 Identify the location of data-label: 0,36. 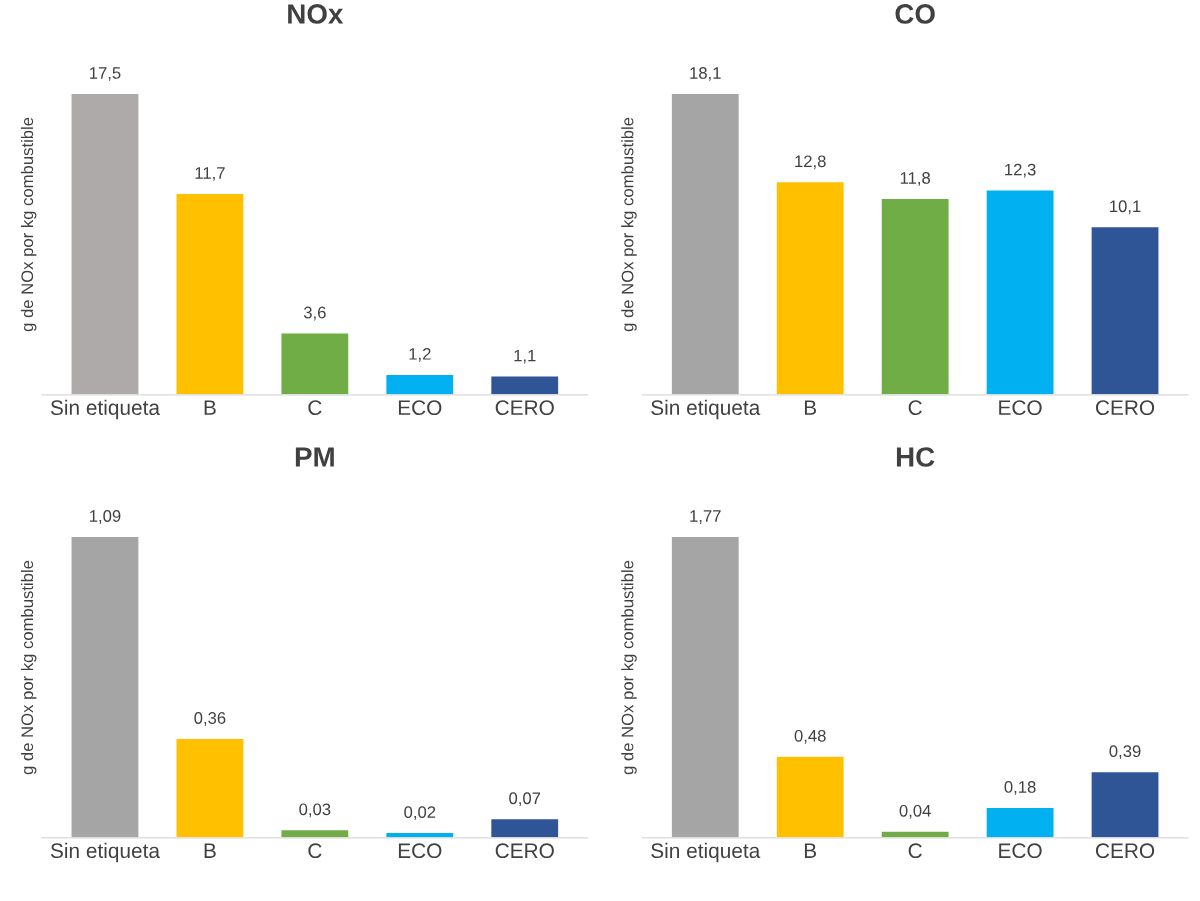
(210, 719).